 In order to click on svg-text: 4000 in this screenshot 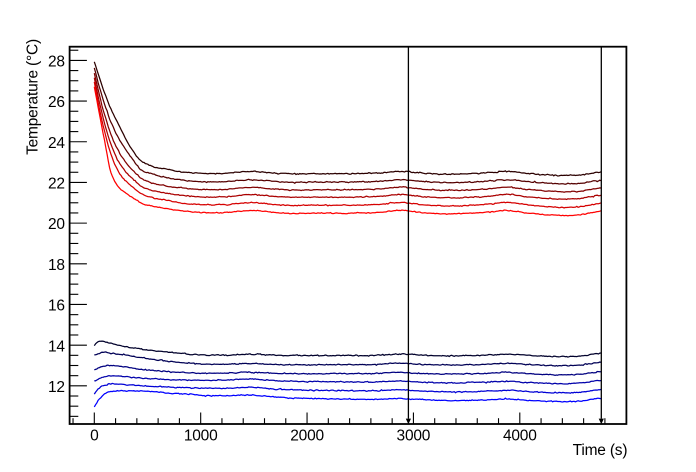, I will do `click(520, 436)`.